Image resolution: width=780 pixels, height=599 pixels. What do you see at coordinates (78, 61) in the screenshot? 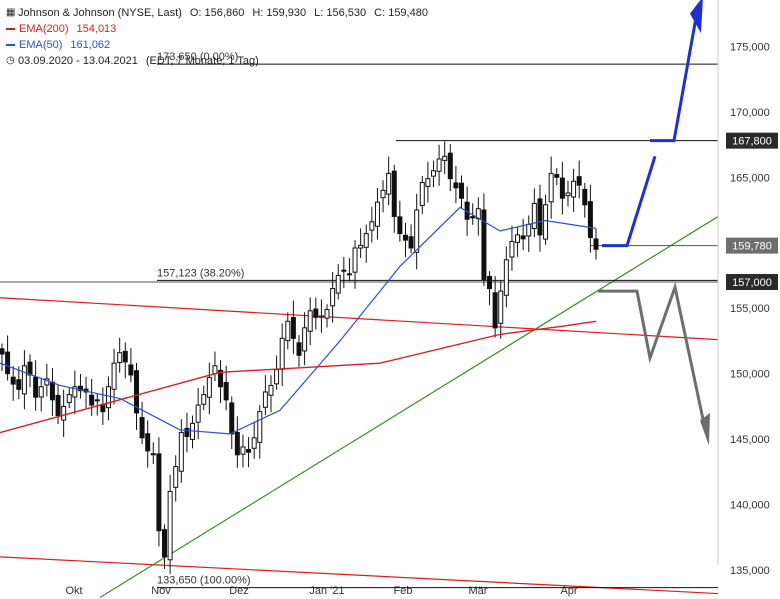
I see `legend-date-range: 03.09.2020 - 13.04.2021` at bounding box center [78, 61].